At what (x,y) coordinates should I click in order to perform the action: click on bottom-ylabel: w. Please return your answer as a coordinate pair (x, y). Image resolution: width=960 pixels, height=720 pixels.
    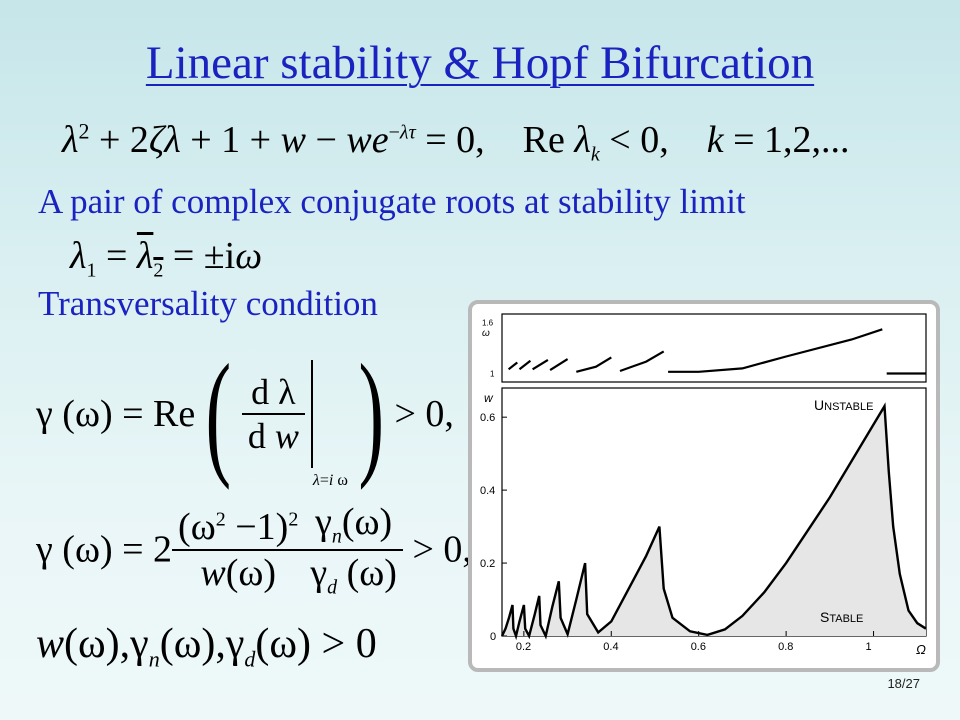
    Looking at the image, I should click on (489, 398).